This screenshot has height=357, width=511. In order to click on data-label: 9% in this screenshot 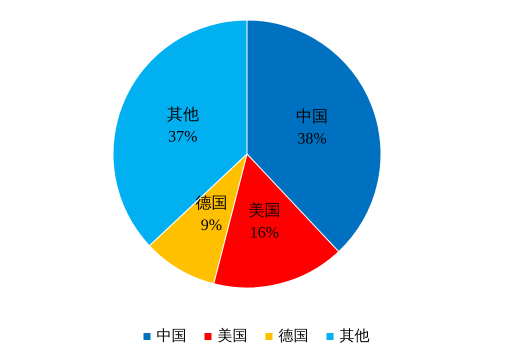, I will do `click(211, 225)`.